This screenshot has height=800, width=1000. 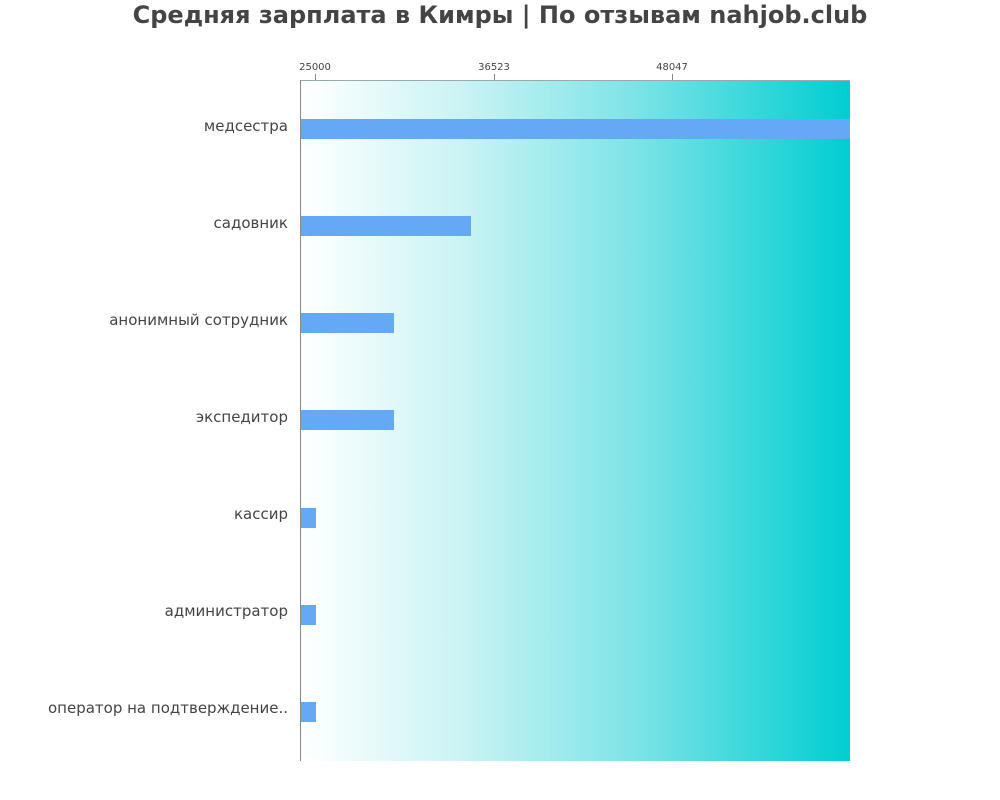 I want to click on category-label: экспедитор, so click(x=241, y=417).